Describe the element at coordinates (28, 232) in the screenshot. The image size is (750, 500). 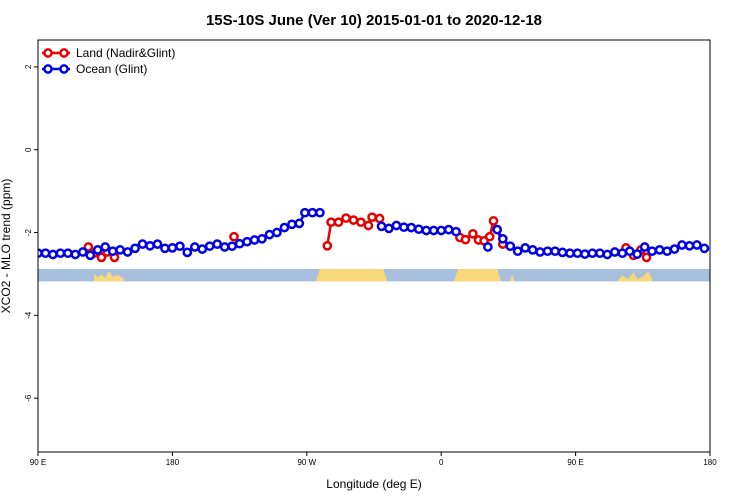
I see `y-tick-label: -2` at that location.